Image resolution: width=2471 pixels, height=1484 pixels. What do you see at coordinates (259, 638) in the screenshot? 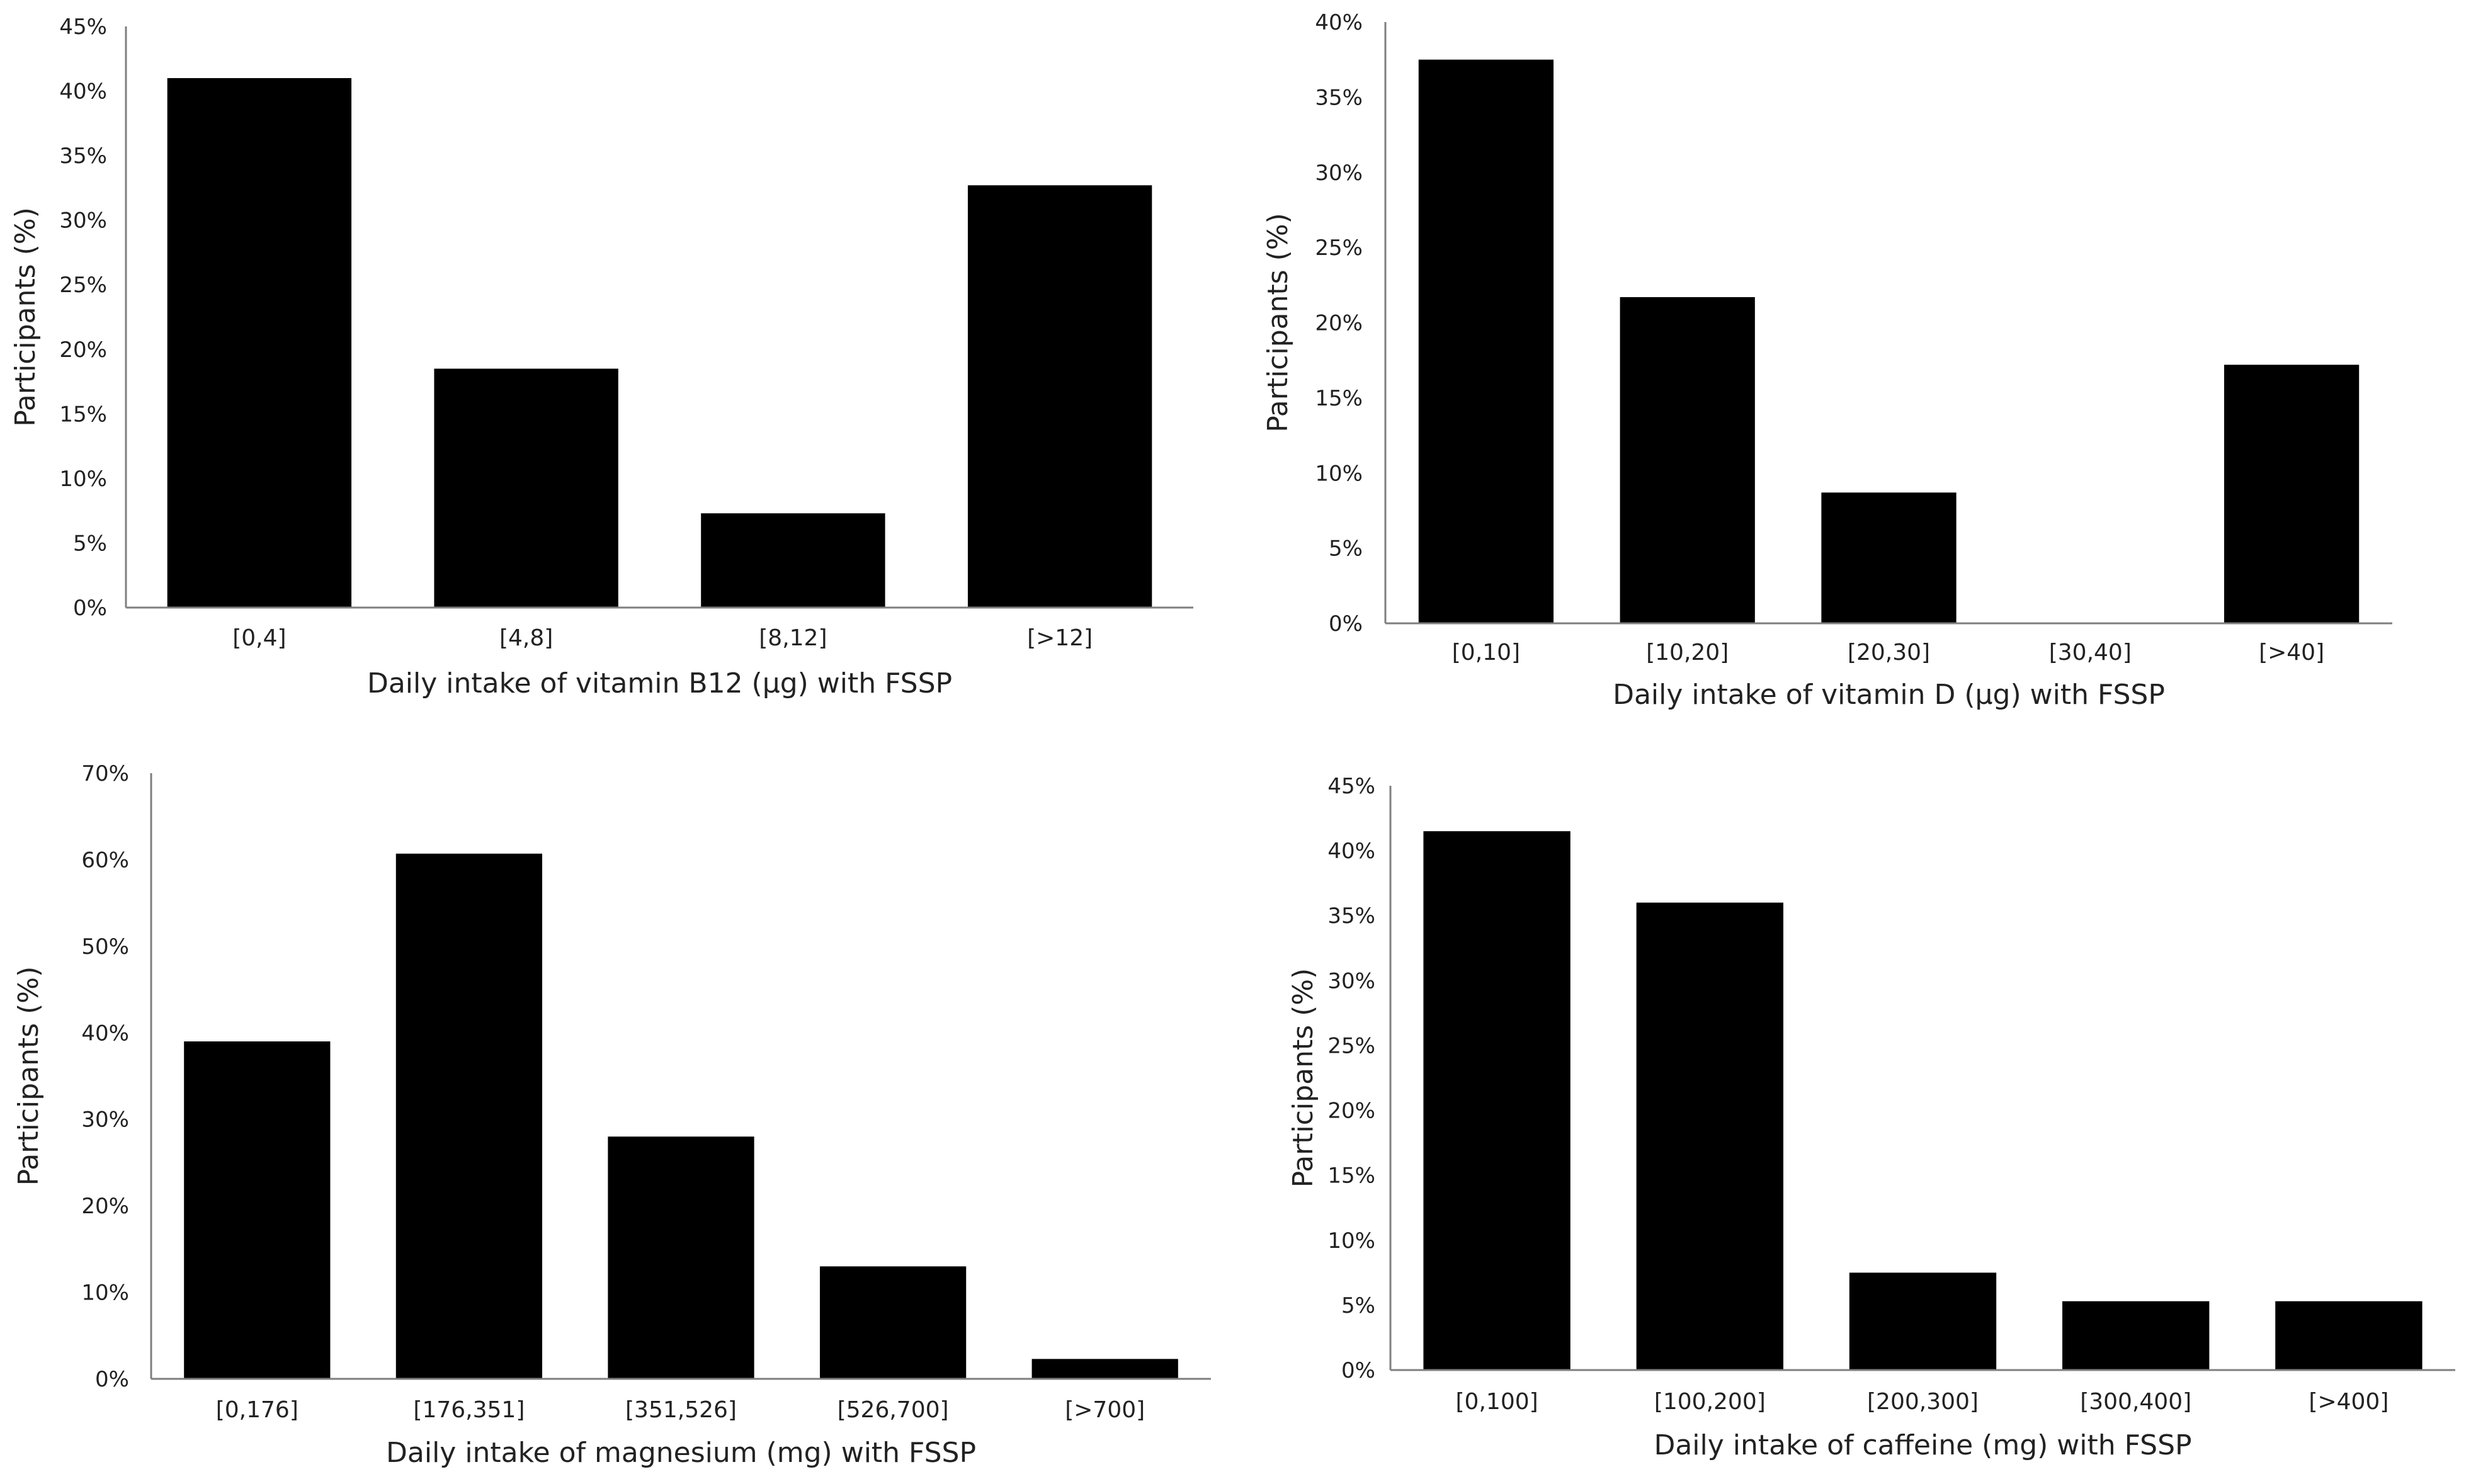
I see `category-label: [0,4]` at bounding box center [259, 638].